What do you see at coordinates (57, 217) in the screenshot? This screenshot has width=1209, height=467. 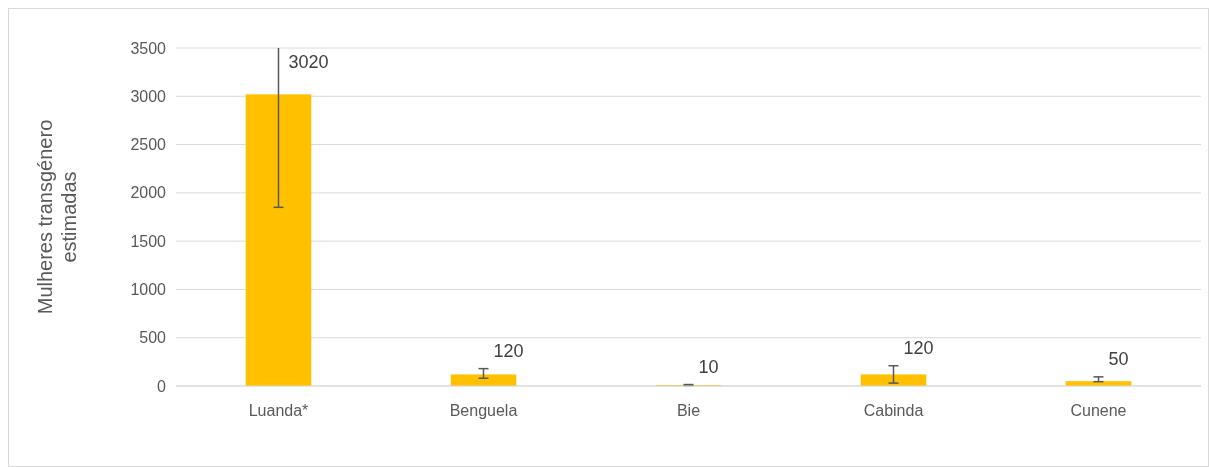 I see `y-axis-title: Mulheres transgénero estimadas` at bounding box center [57, 217].